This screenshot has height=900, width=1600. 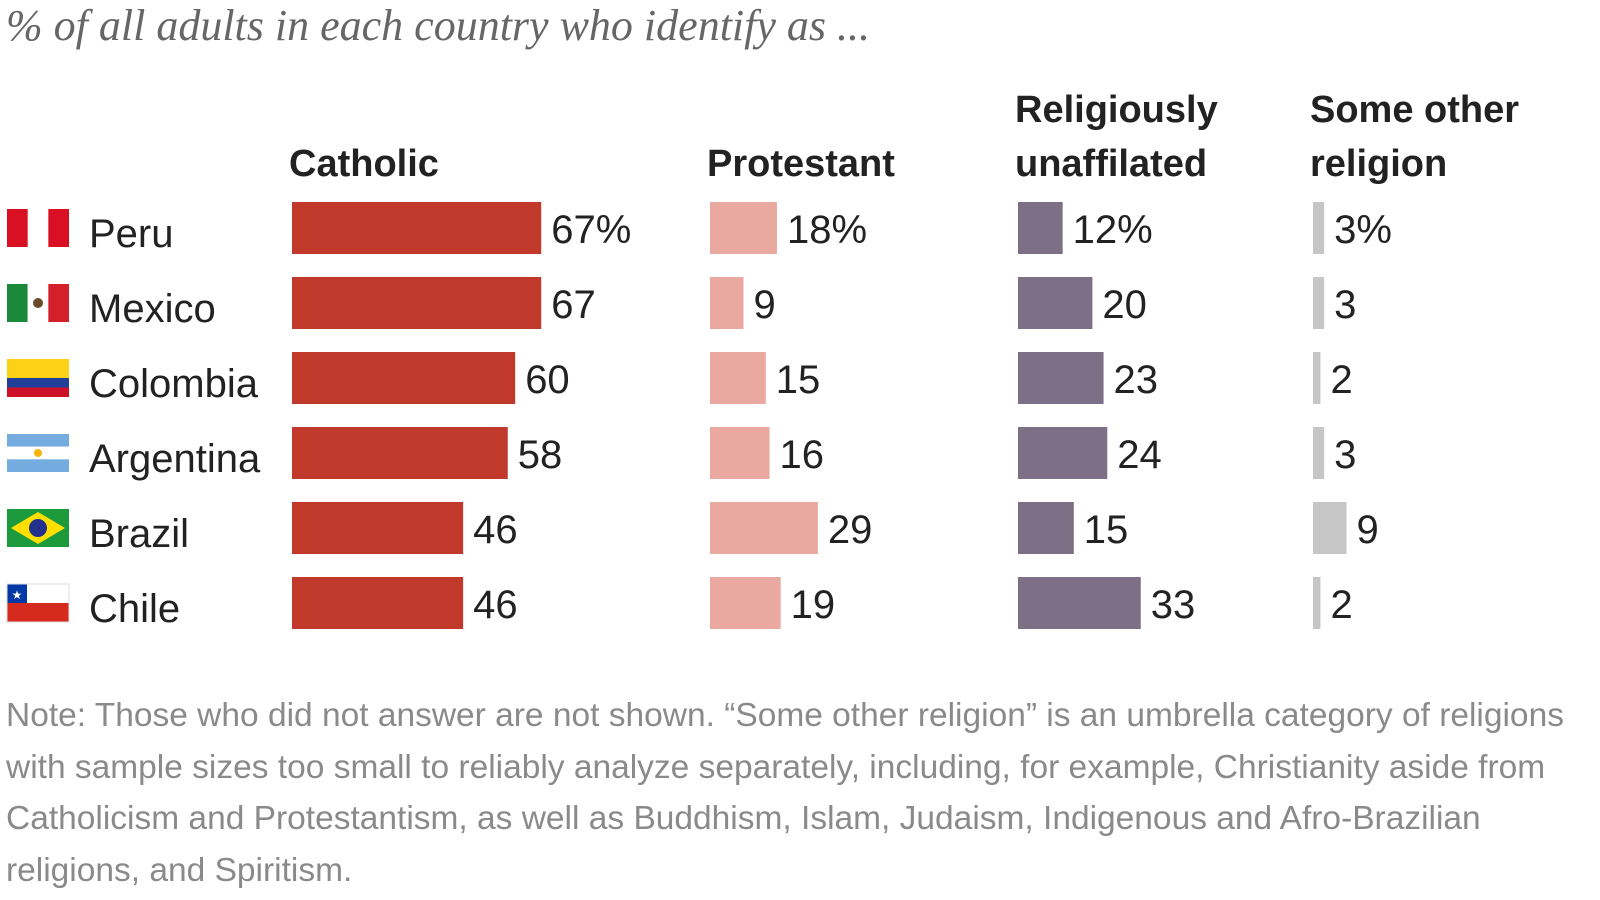 I want to click on argentina-flag-icon, so click(x=38, y=453).